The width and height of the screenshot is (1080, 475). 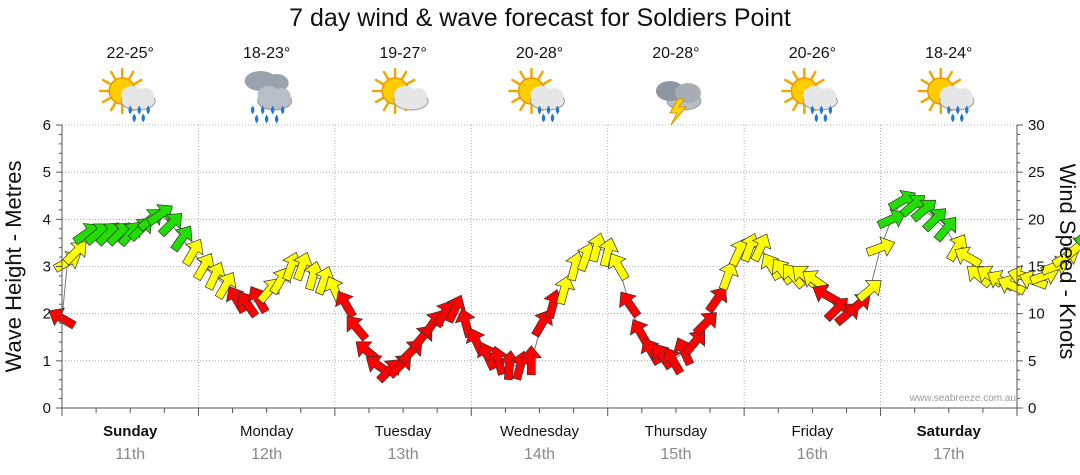 What do you see at coordinates (812, 454) in the screenshot?
I see `date-label: 16th` at bounding box center [812, 454].